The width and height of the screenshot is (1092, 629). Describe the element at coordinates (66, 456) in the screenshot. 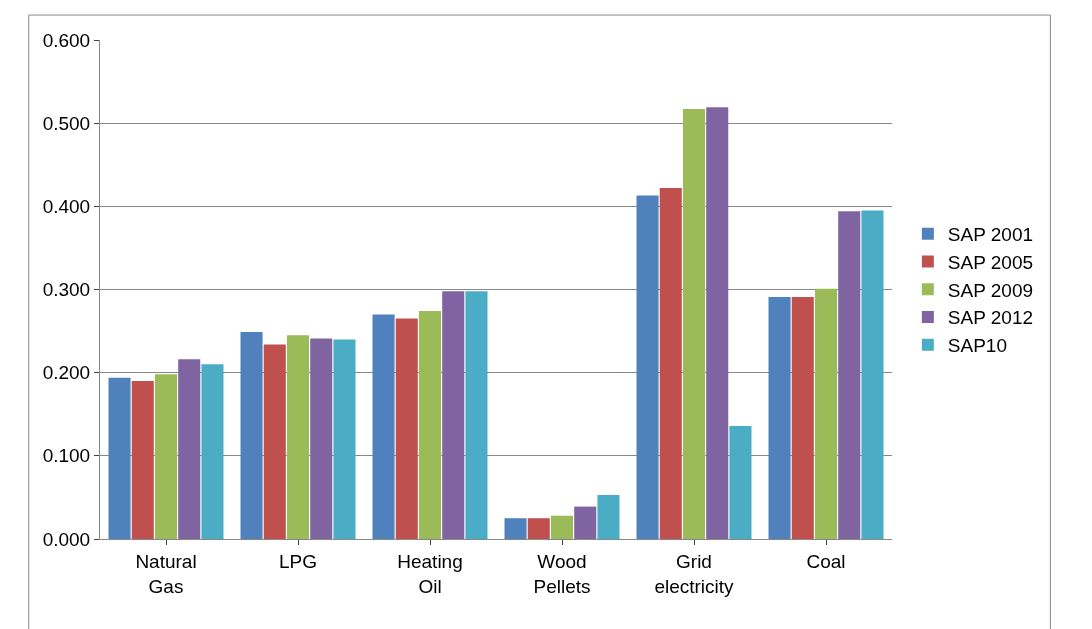

I see `y-tick-label: 0.100` at that location.